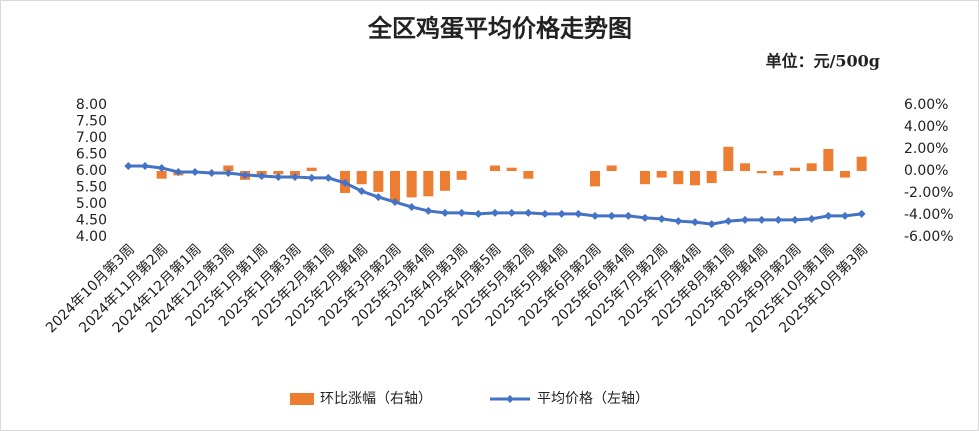  I want to click on y2-tick-label: -6.00%, so click(929, 237).